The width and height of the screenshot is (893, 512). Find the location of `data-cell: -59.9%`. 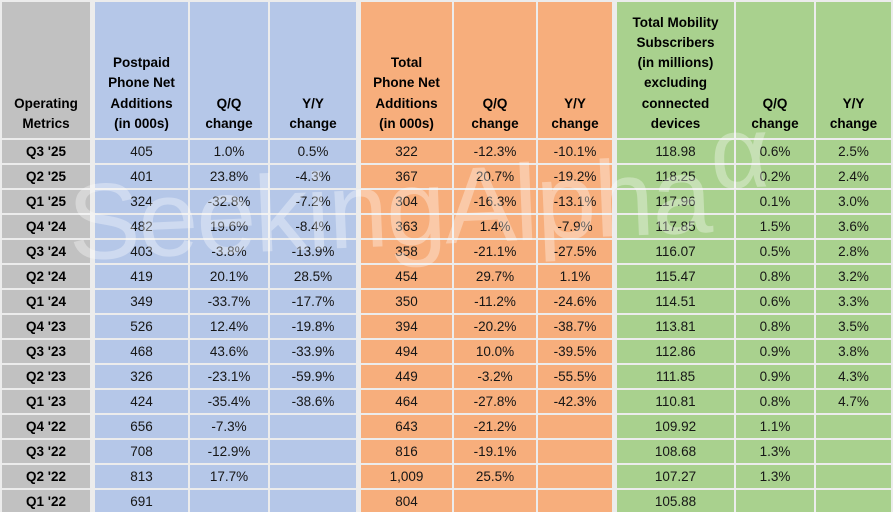

data-cell: -59.9% is located at coordinates (313, 376).